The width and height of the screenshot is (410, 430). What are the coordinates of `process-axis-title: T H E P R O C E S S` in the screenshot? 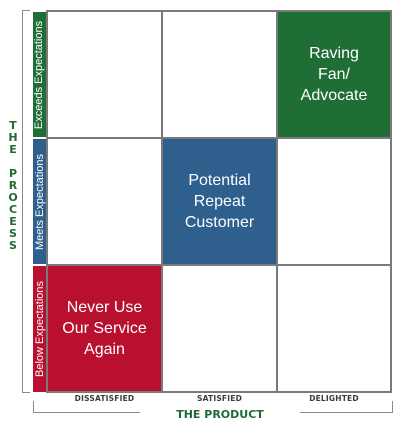 It's located at (13, 205).